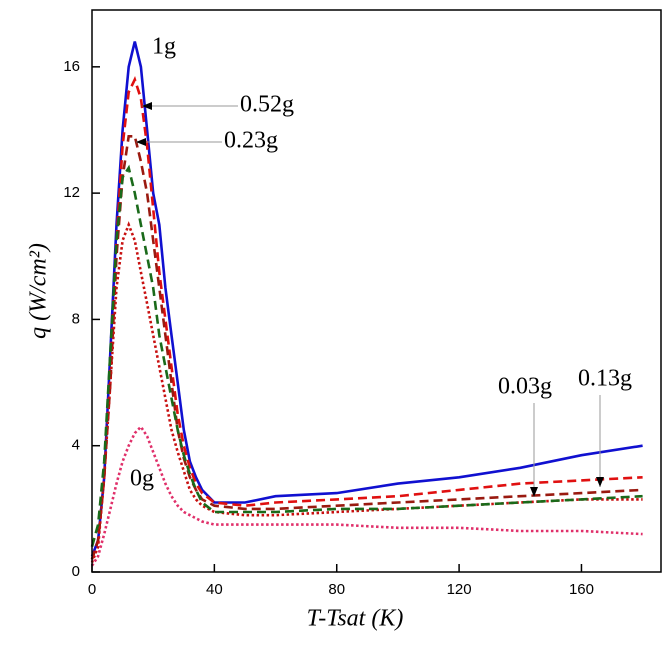 Image resolution: width=664 pixels, height=649 pixels. What do you see at coordinates (92, 589) in the screenshot?
I see `x-tick-label: 0` at bounding box center [92, 589].